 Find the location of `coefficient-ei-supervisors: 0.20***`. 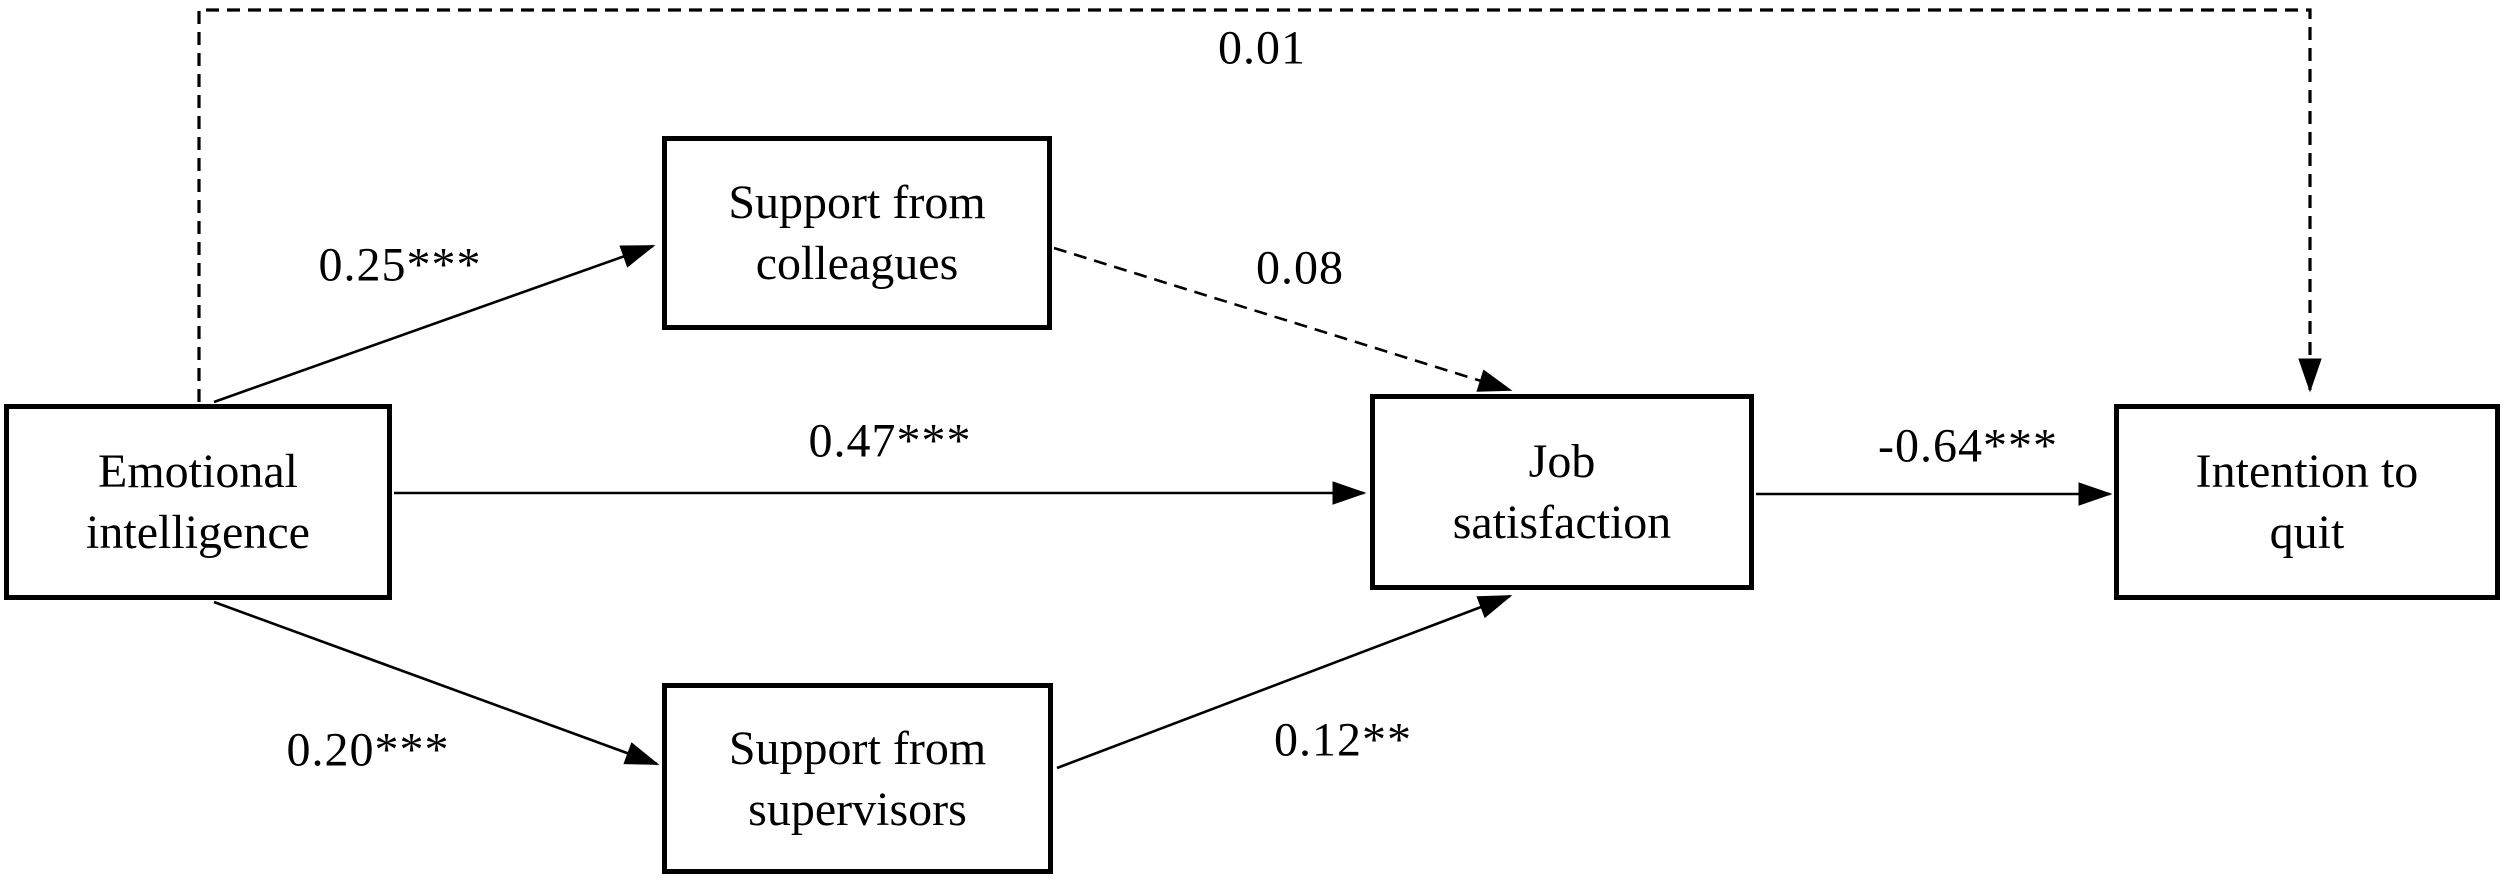

coefficient-ei-supervisors: 0.20*** is located at coordinates (368, 750).